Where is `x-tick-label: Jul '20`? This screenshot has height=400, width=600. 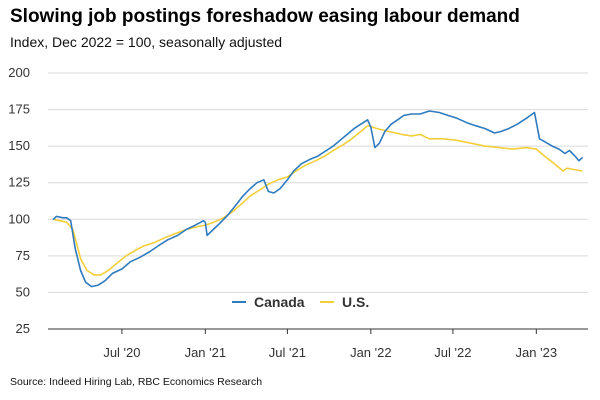
x-tick-label: Jul '20 is located at coordinates (121, 352).